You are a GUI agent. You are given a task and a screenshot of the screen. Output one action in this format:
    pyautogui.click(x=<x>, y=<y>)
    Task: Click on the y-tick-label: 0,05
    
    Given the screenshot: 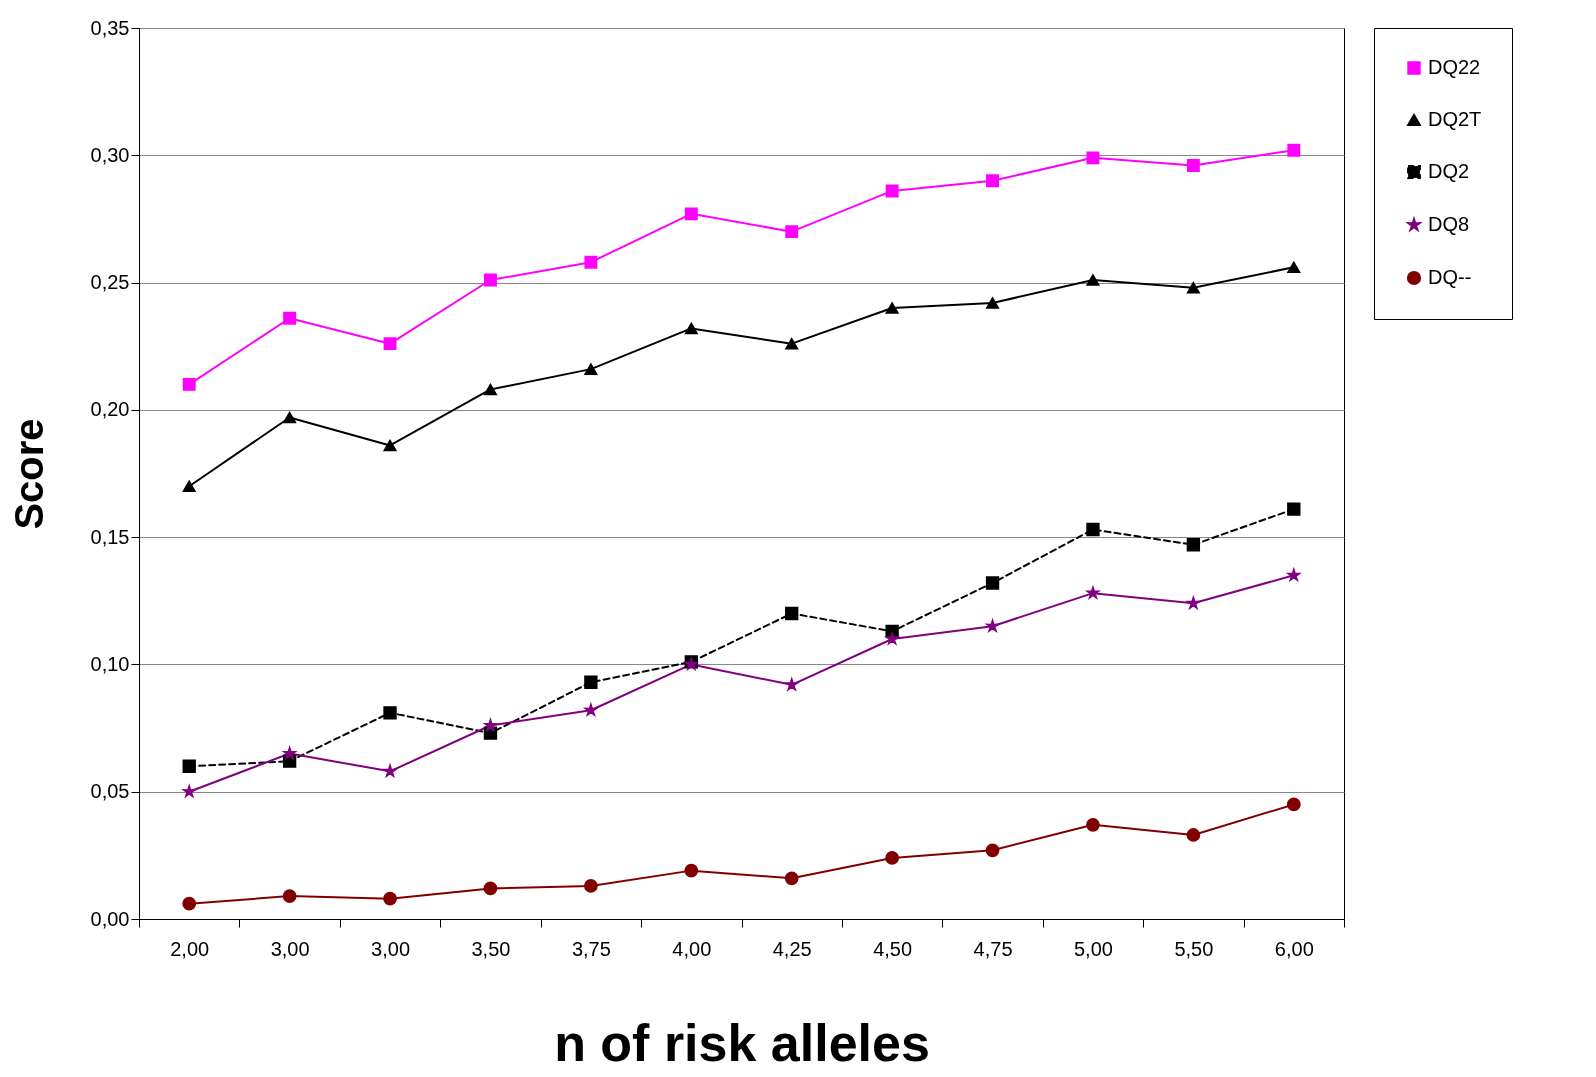 What is the action you would take?
    pyautogui.click(x=110, y=791)
    